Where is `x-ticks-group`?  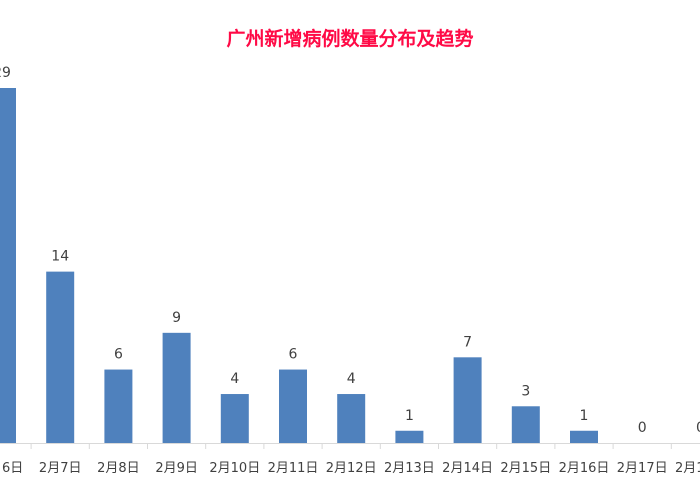
x-ticks-group is located at coordinates (351, 446).